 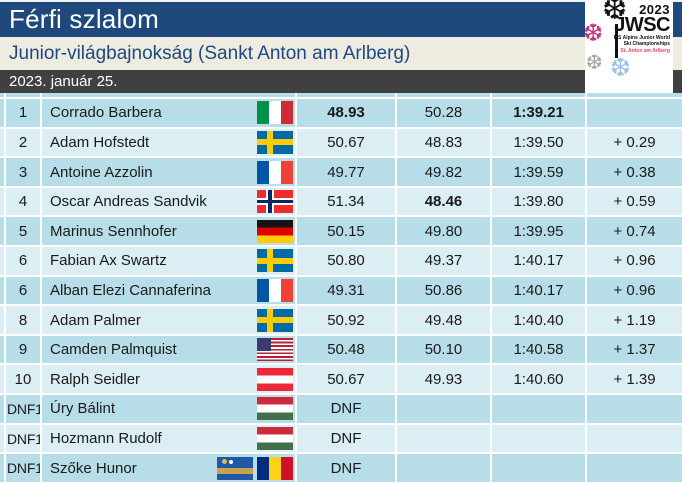 What do you see at coordinates (275, 379) in the screenshot?
I see `flag-austria-icon` at bounding box center [275, 379].